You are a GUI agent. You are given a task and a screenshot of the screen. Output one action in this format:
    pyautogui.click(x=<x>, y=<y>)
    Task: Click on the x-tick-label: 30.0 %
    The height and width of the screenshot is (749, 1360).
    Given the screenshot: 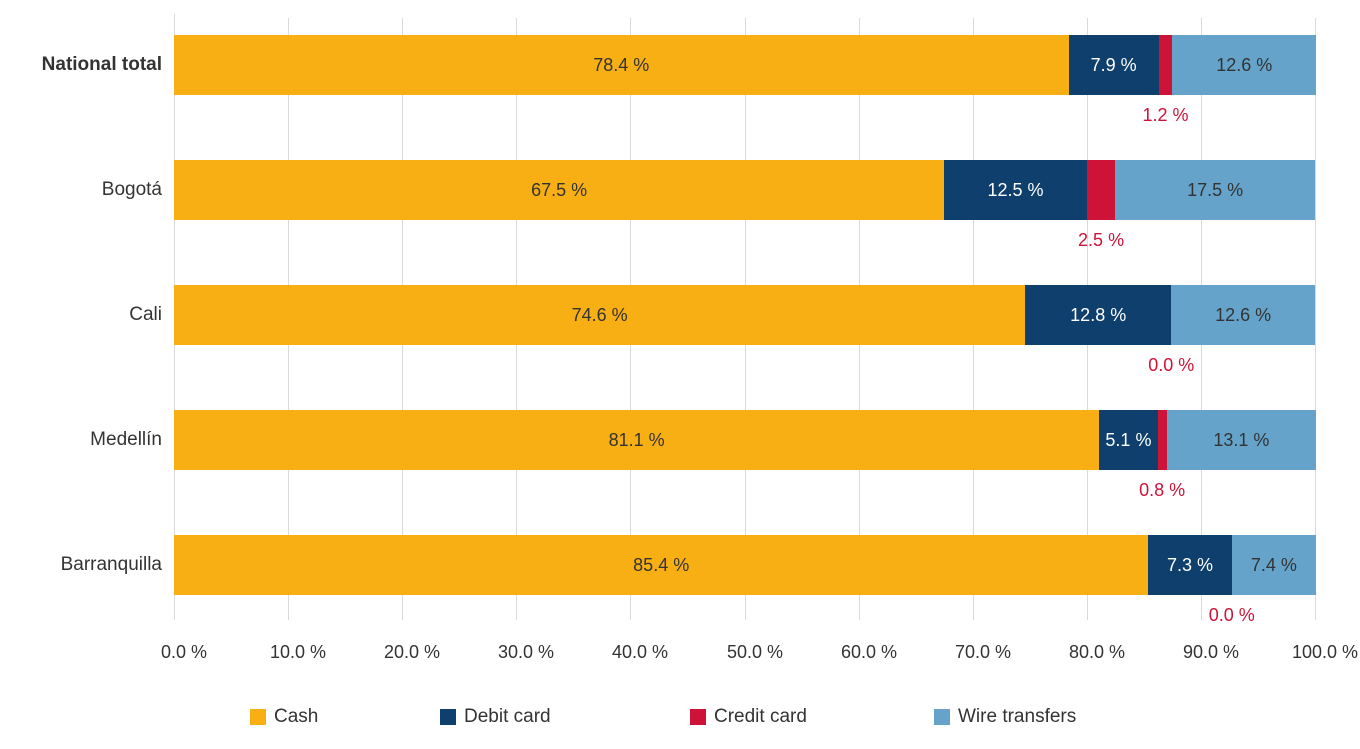 What is the action you would take?
    pyautogui.click(x=526, y=652)
    